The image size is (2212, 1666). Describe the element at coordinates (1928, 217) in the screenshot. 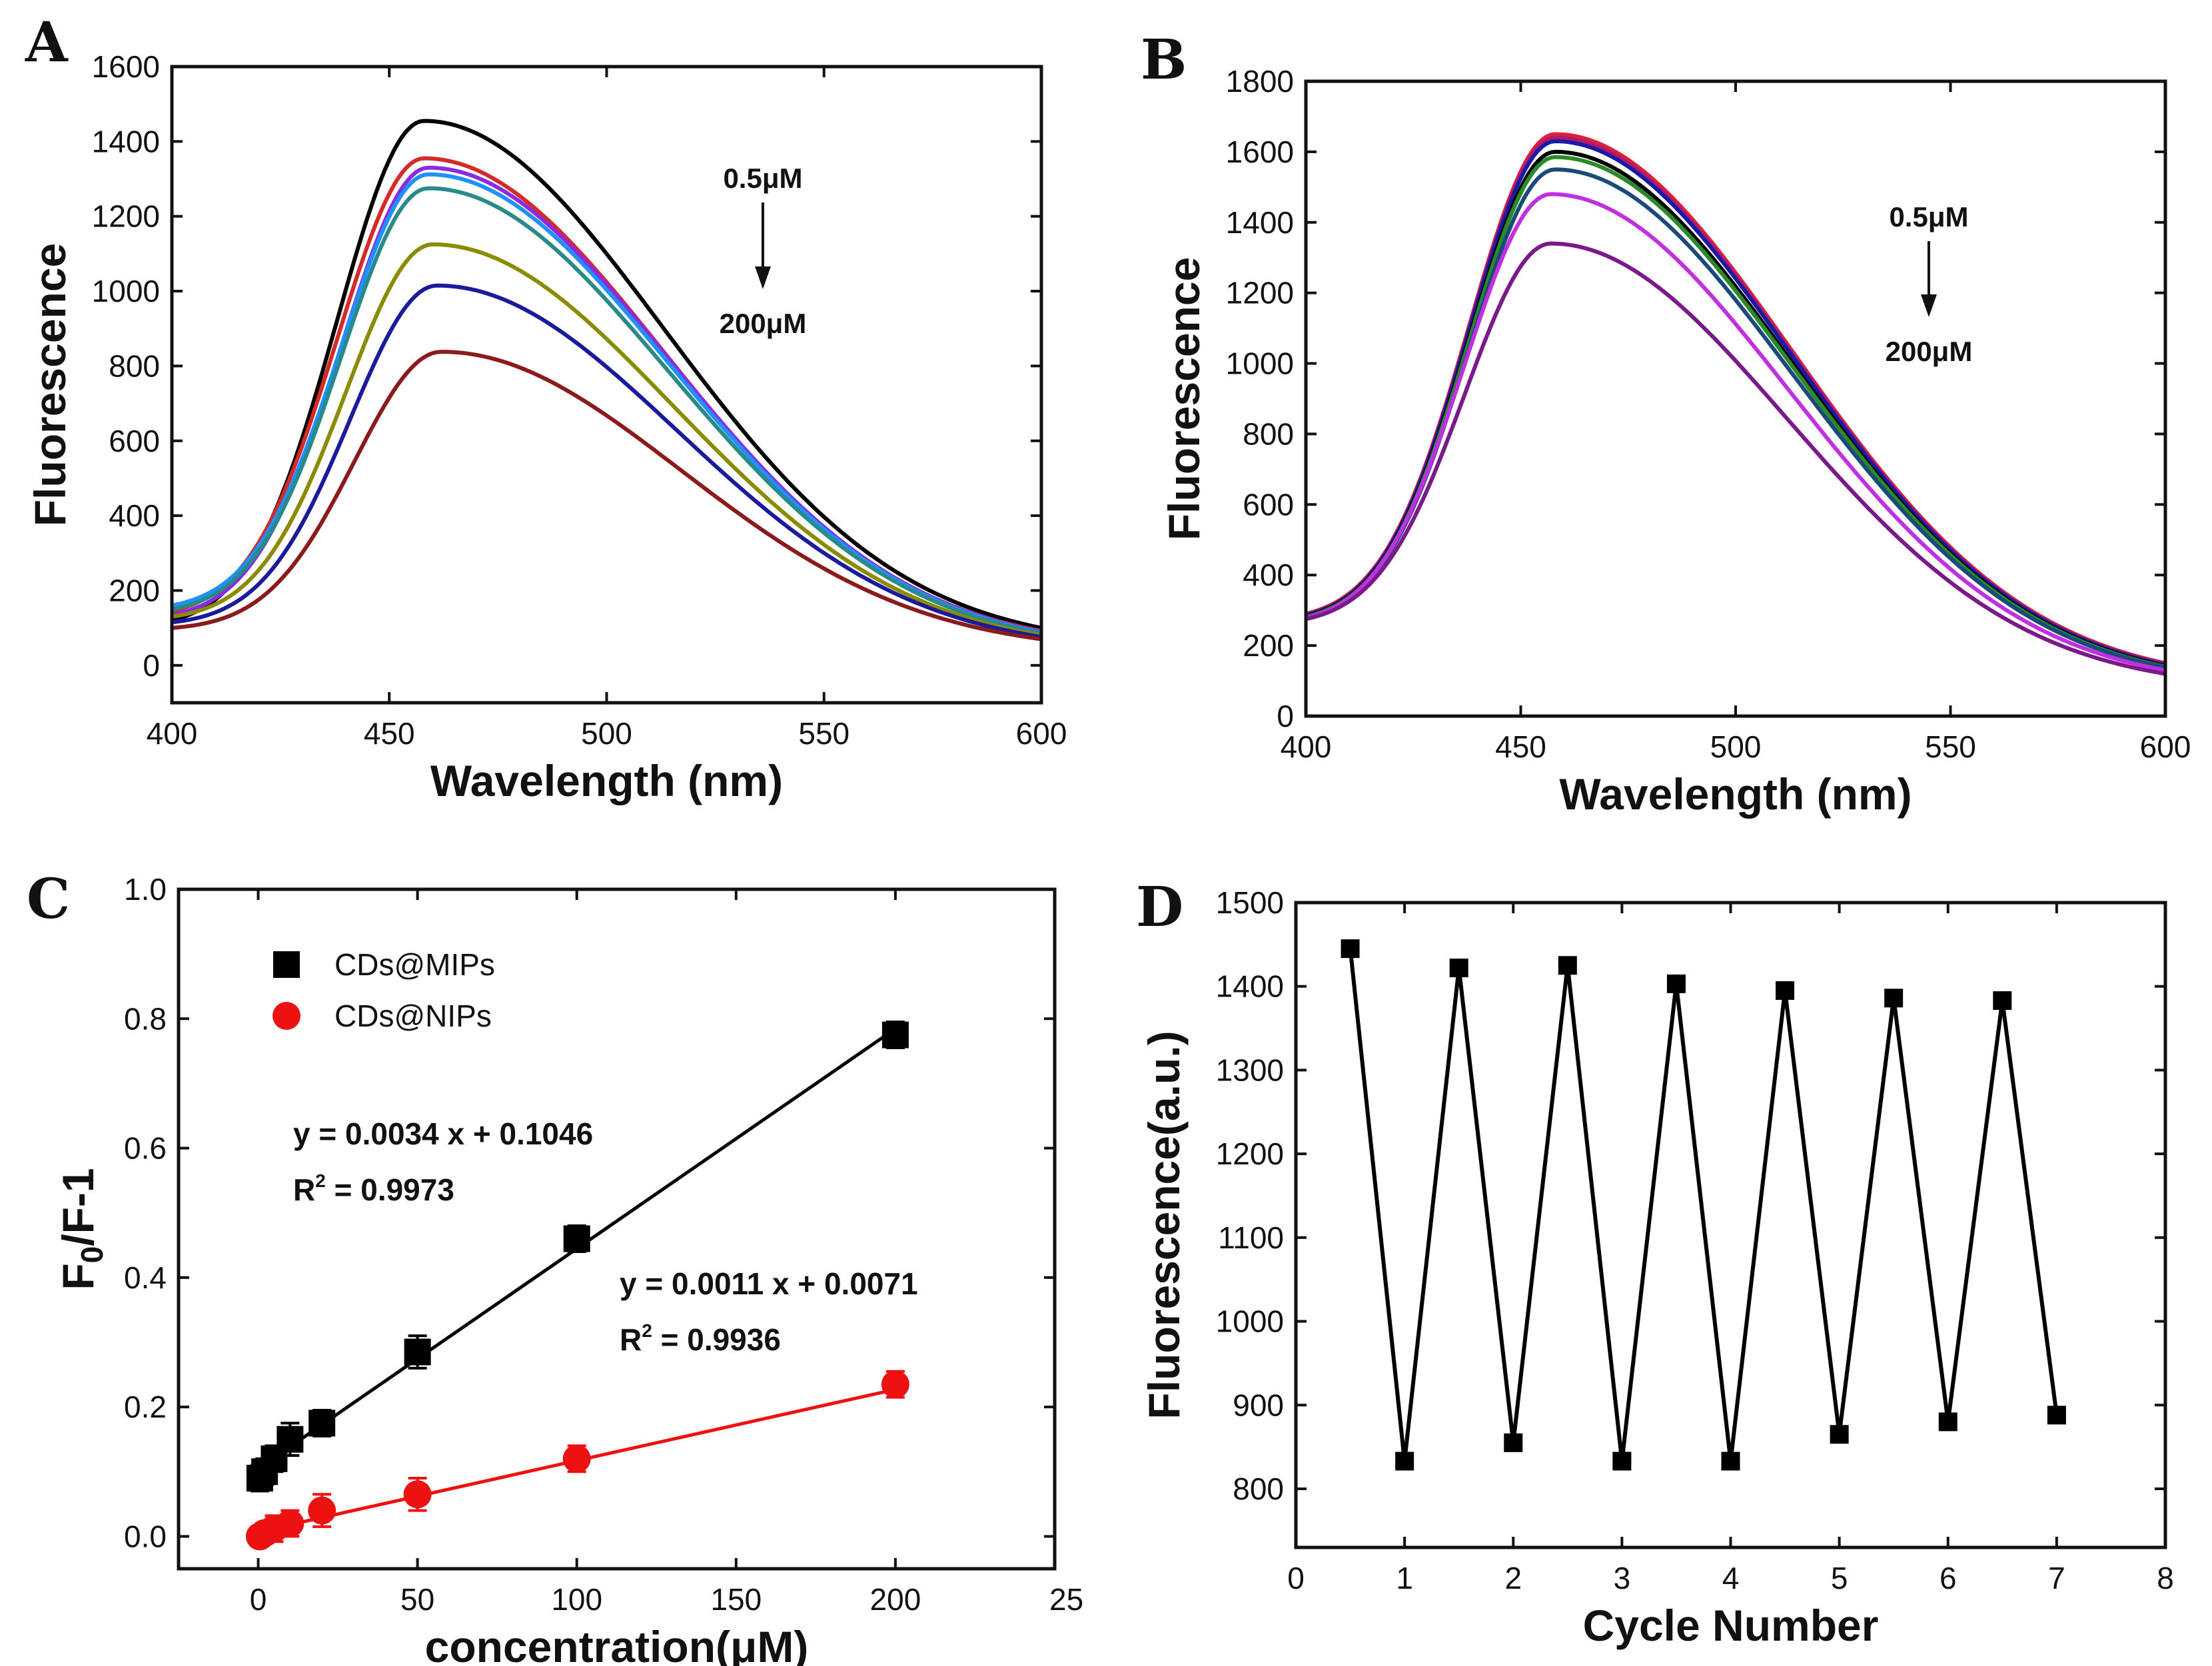

I see `annotation-start-concentration: 0.5μM` at that location.